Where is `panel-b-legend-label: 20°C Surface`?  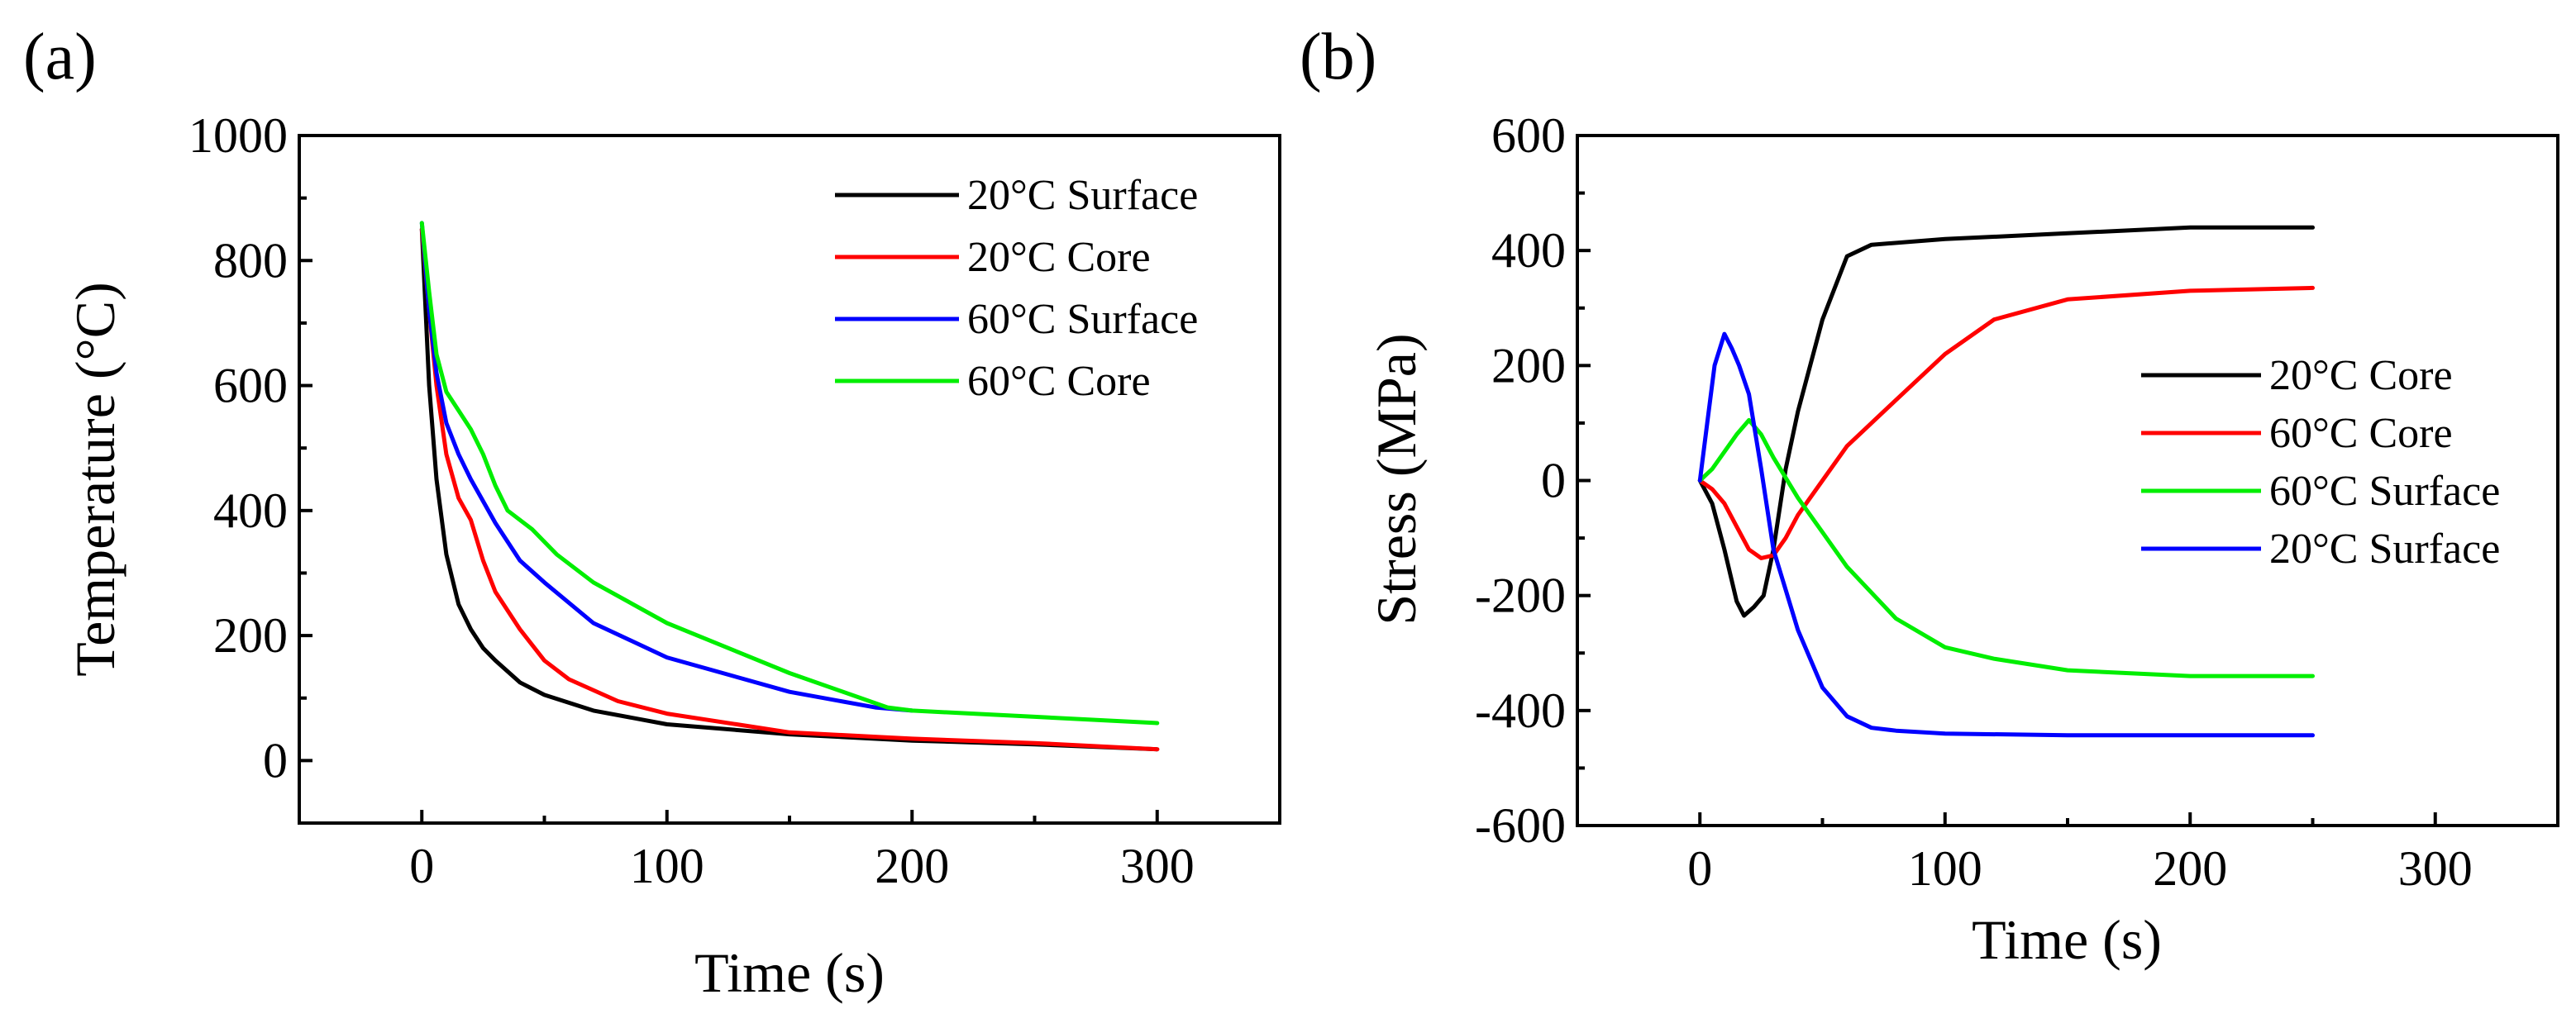
panel-b-legend-label: 20°C Surface is located at coordinates (2384, 549).